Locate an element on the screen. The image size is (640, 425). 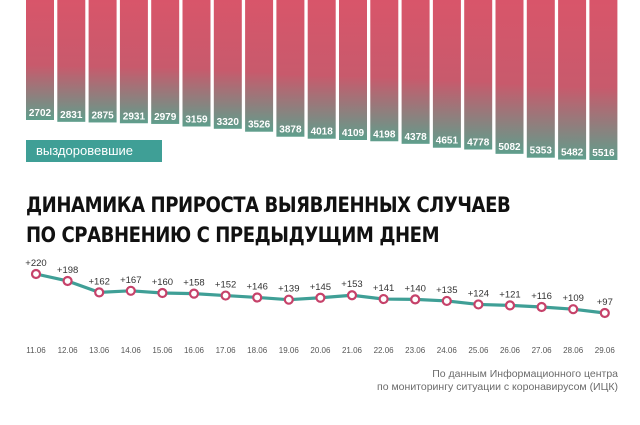
bar-27.06 is located at coordinates (540, 79).